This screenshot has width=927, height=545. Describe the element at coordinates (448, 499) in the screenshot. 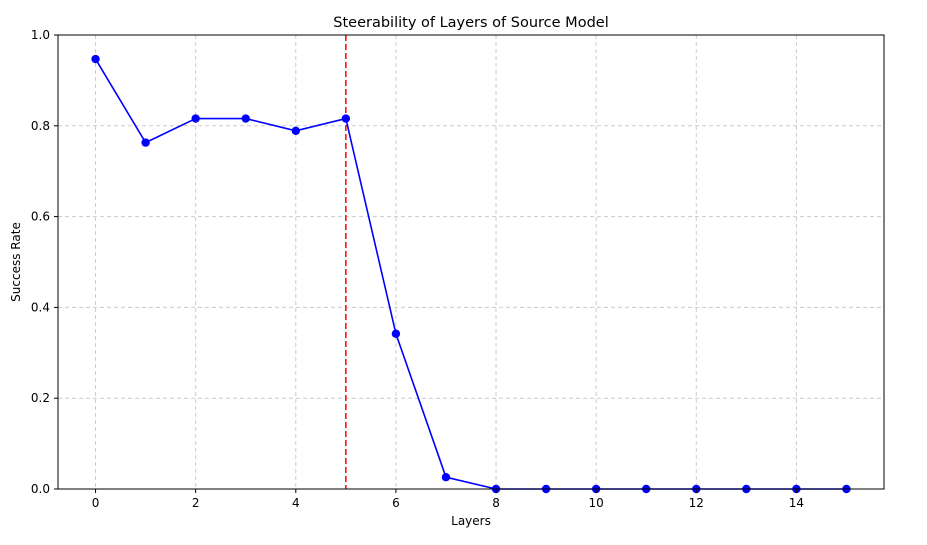

I see `x-axis-ticks: 0 2 4 6 8 10 12 14` at that location.